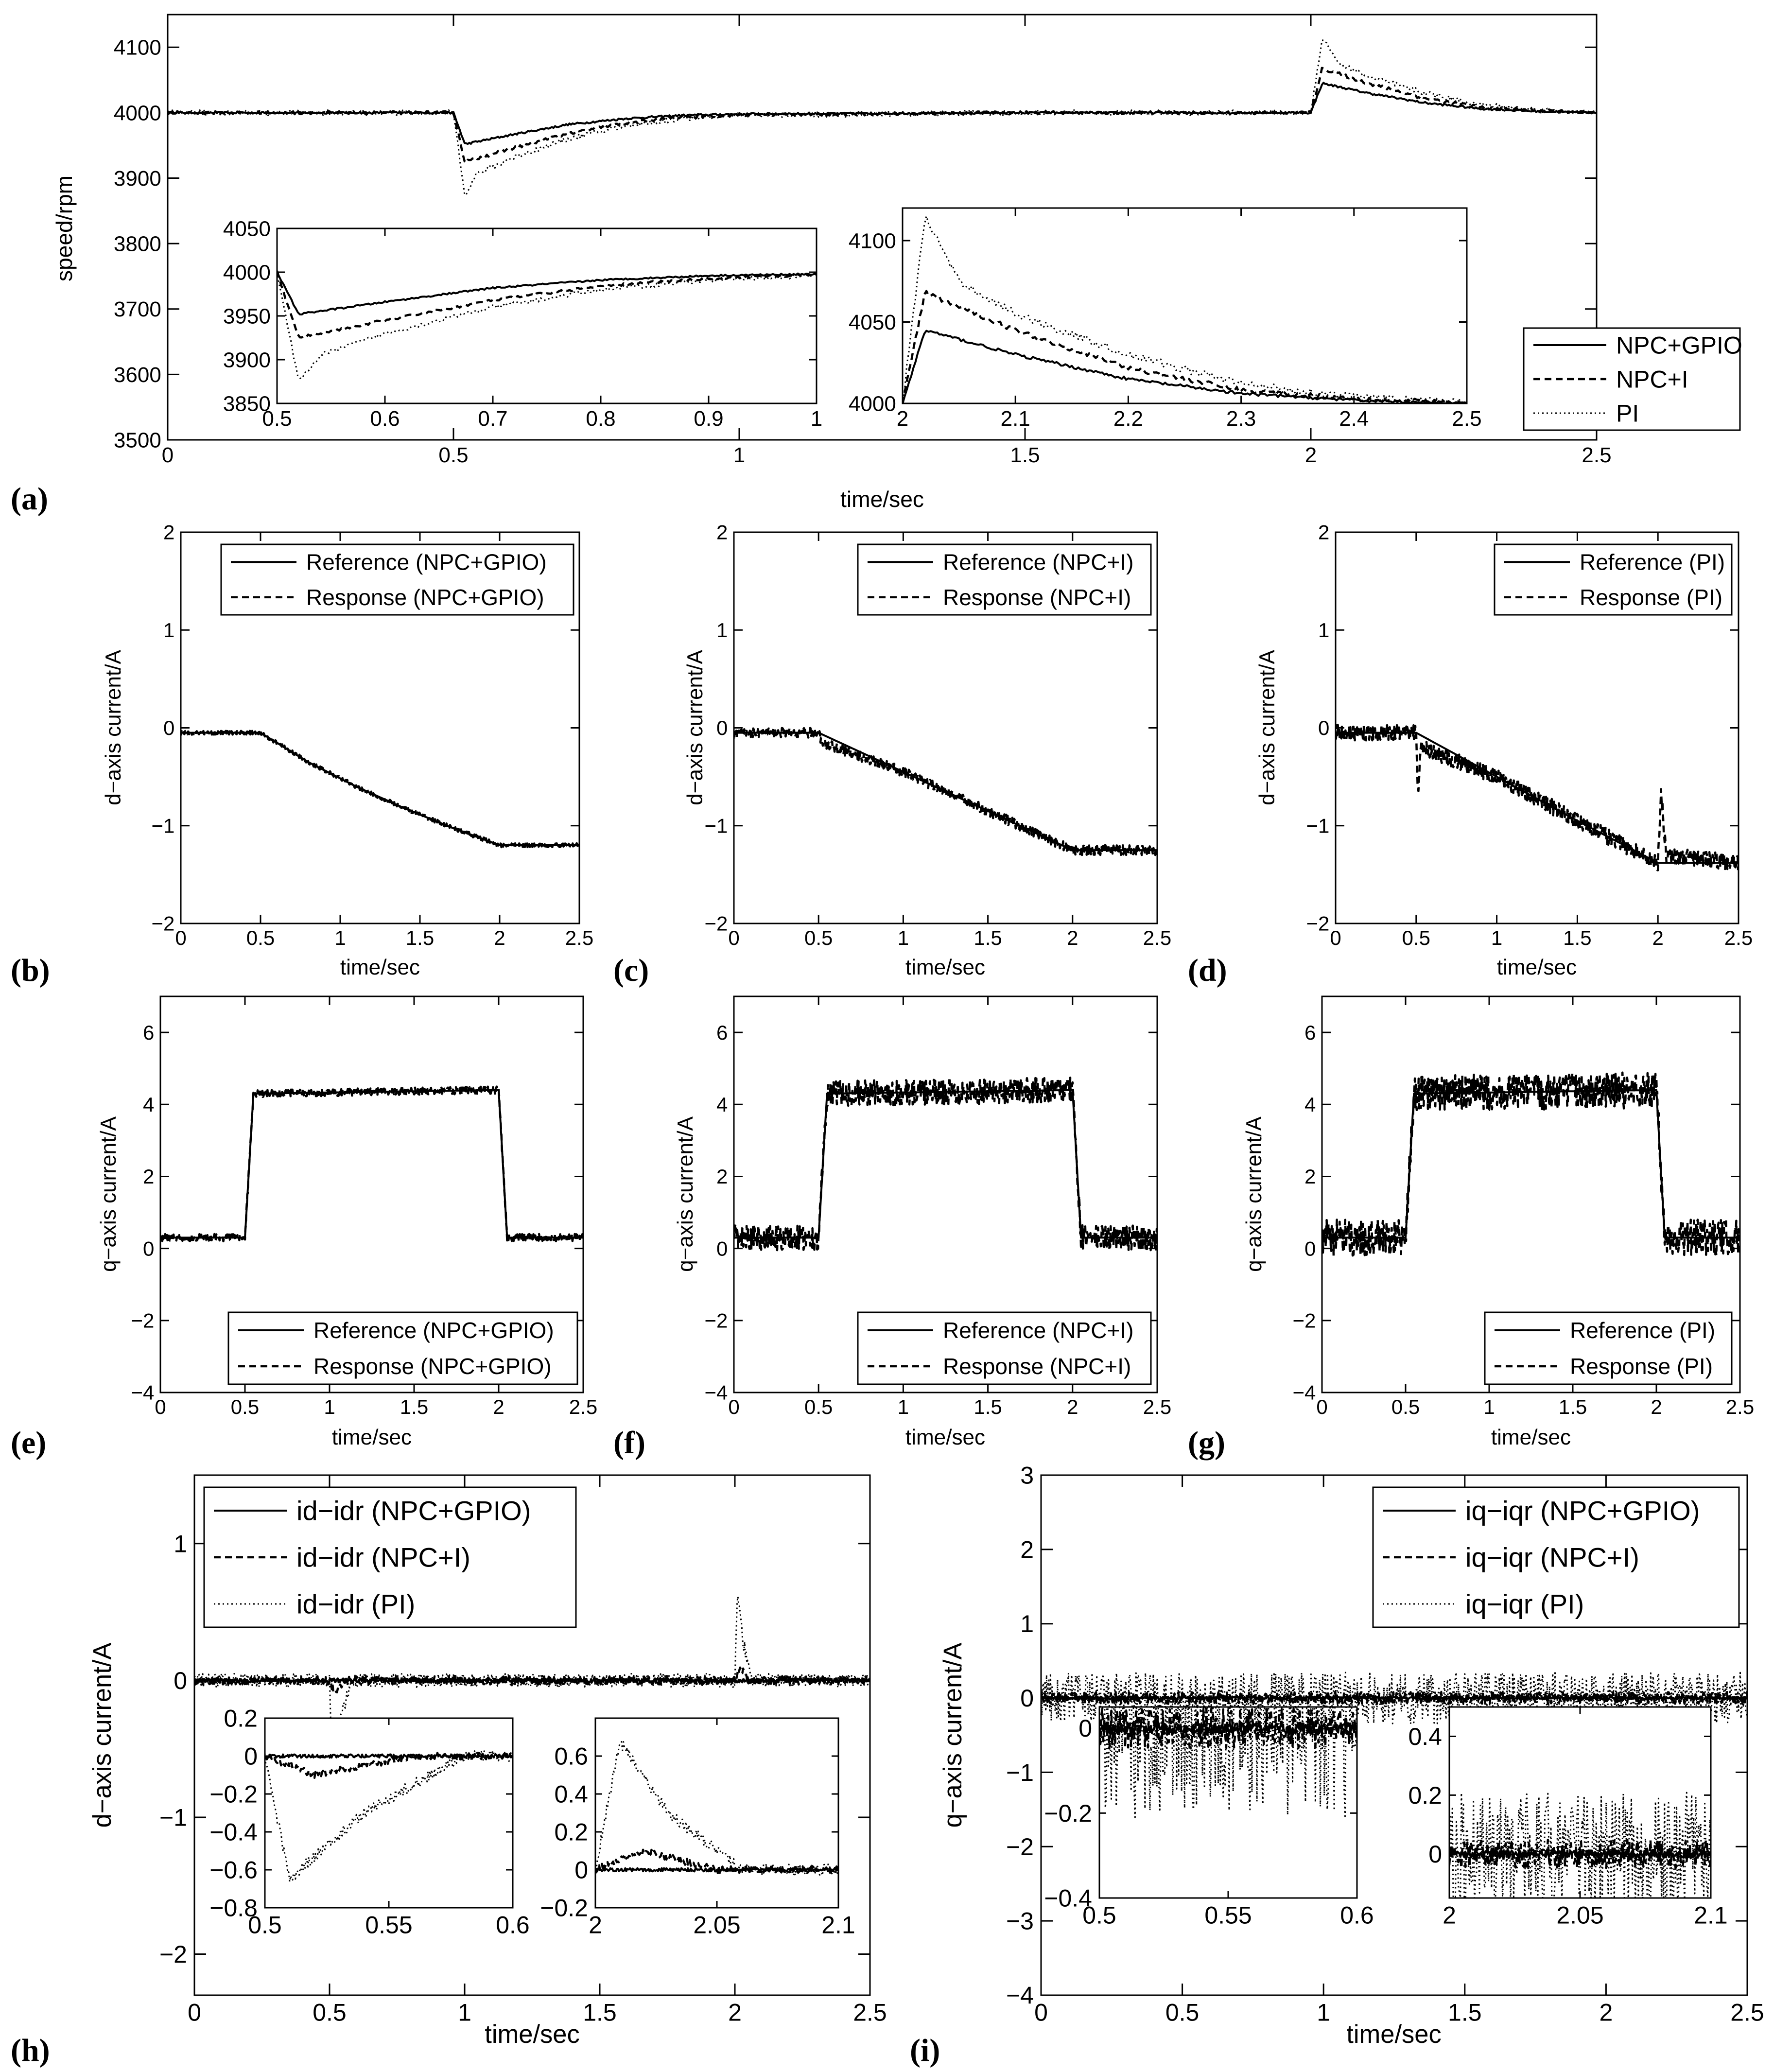  What do you see at coordinates (716, 1813) in the screenshot?
I see `chart-h-inset-2-plot-area` at bounding box center [716, 1813].